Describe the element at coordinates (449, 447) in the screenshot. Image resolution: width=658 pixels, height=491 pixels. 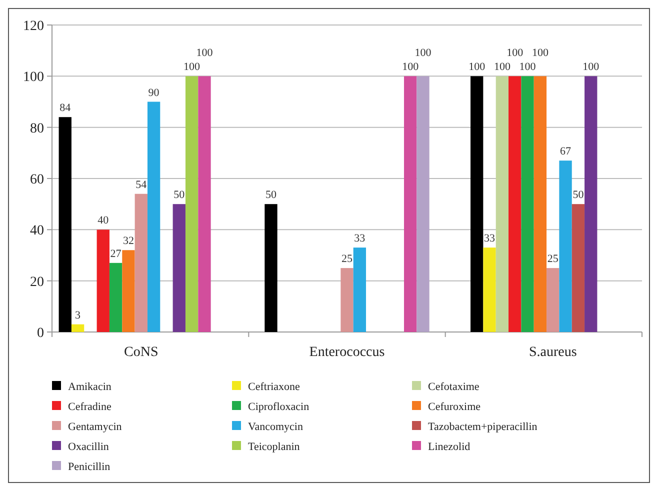
I see `legend-label: Linezolid` at that location.